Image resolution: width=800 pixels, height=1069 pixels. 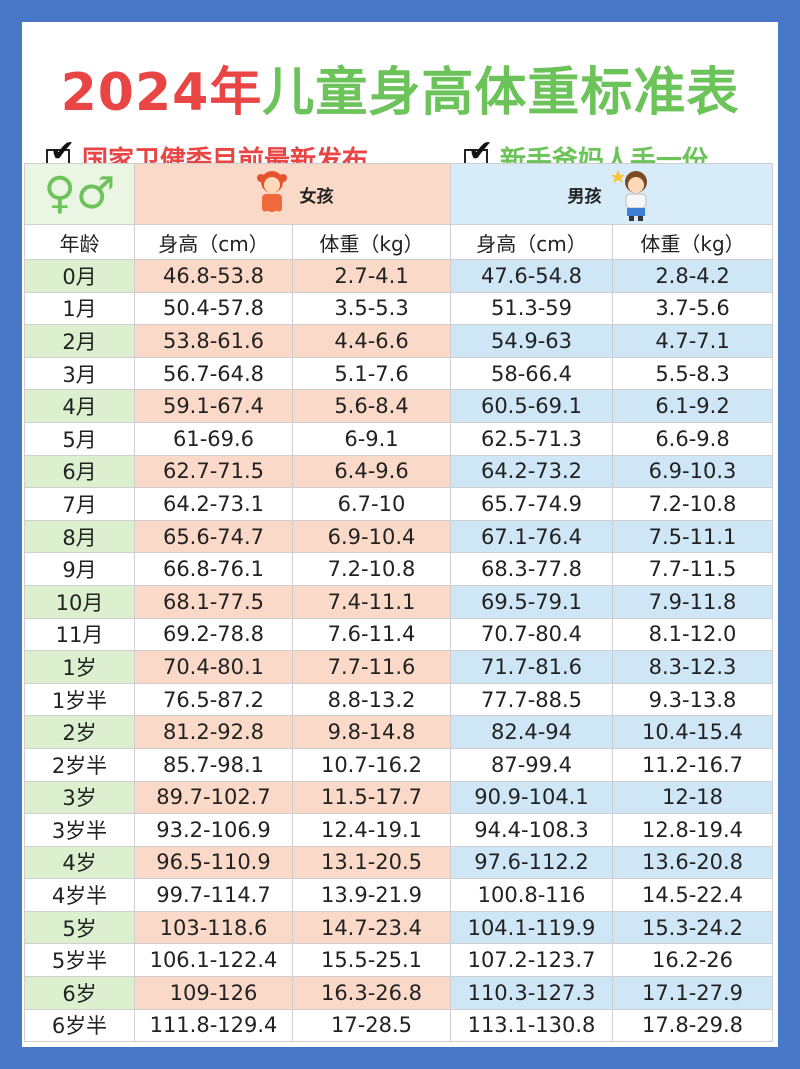 I want to click on girl-avatar-icon, so click(x=271, y=194).